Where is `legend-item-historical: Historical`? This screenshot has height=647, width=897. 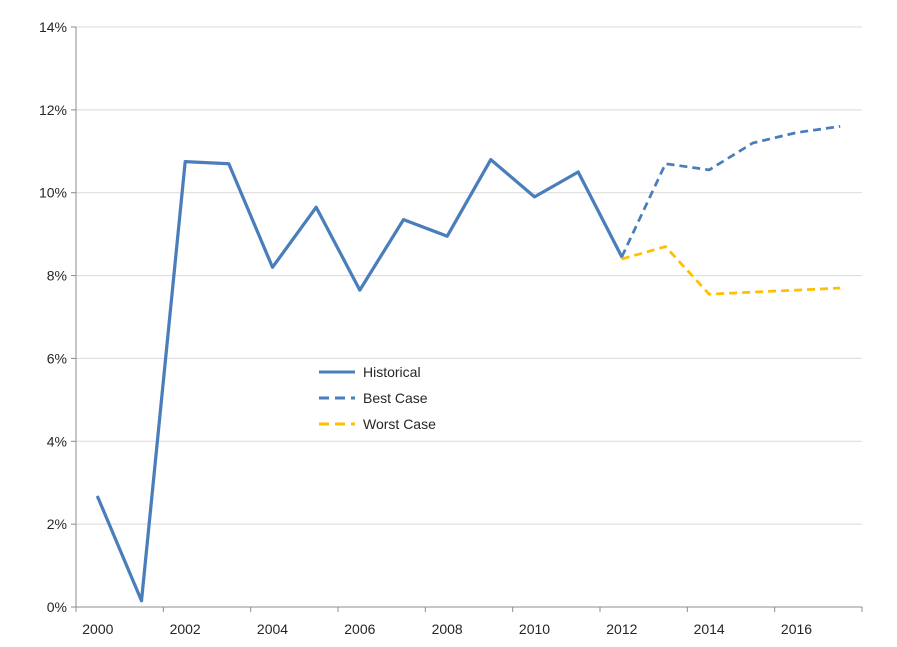
legend-item-historical: Historical is located at coordinates (377, 372).